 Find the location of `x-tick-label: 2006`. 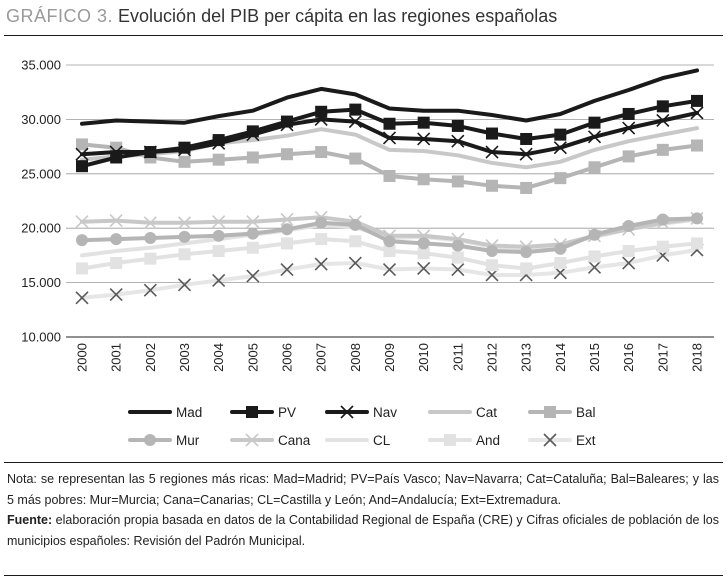

x-tick-label: 2006 is located at coordinates (287, 357).